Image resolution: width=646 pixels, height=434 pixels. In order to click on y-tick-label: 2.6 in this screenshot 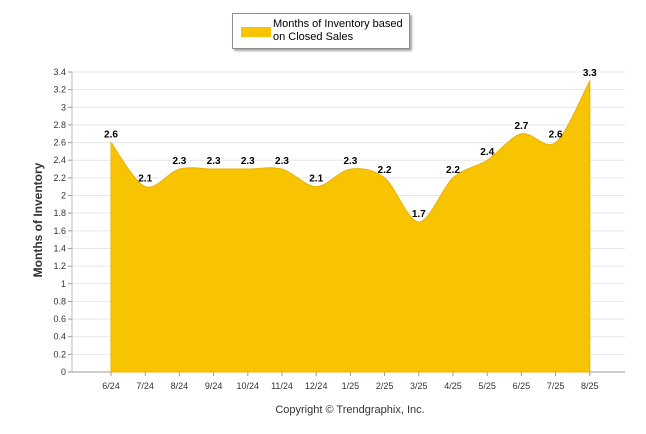, I will do `click(59, 143)`.